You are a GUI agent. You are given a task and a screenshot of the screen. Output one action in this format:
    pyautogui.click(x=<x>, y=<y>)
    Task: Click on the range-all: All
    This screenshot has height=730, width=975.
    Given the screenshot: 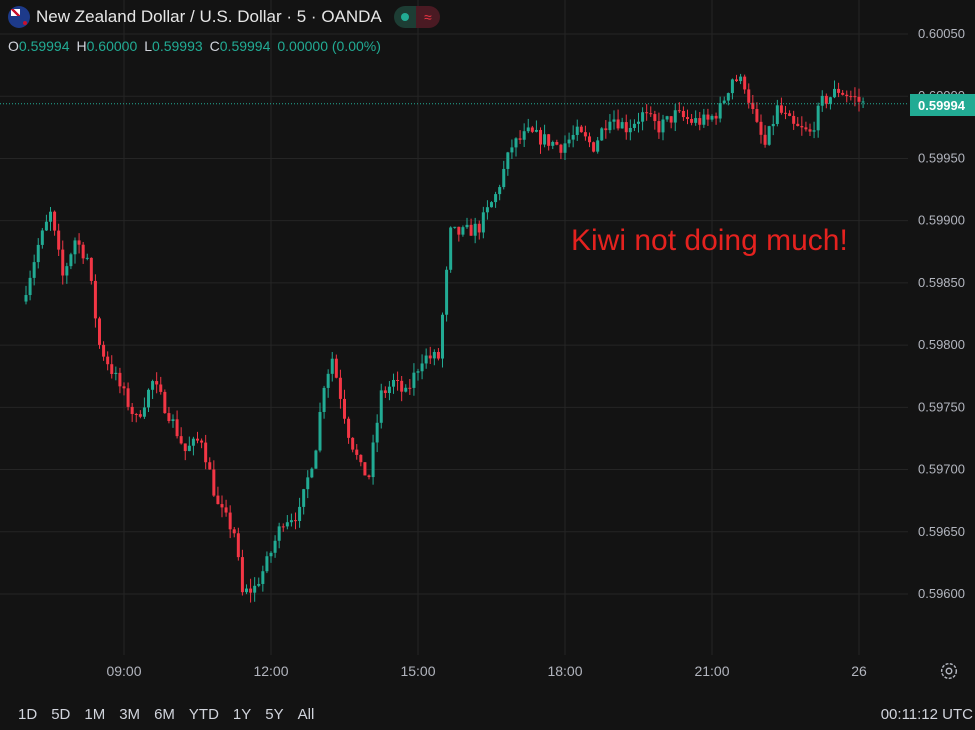 What is the action you would take?
    pyautogui.click(x=306, y=714)
    